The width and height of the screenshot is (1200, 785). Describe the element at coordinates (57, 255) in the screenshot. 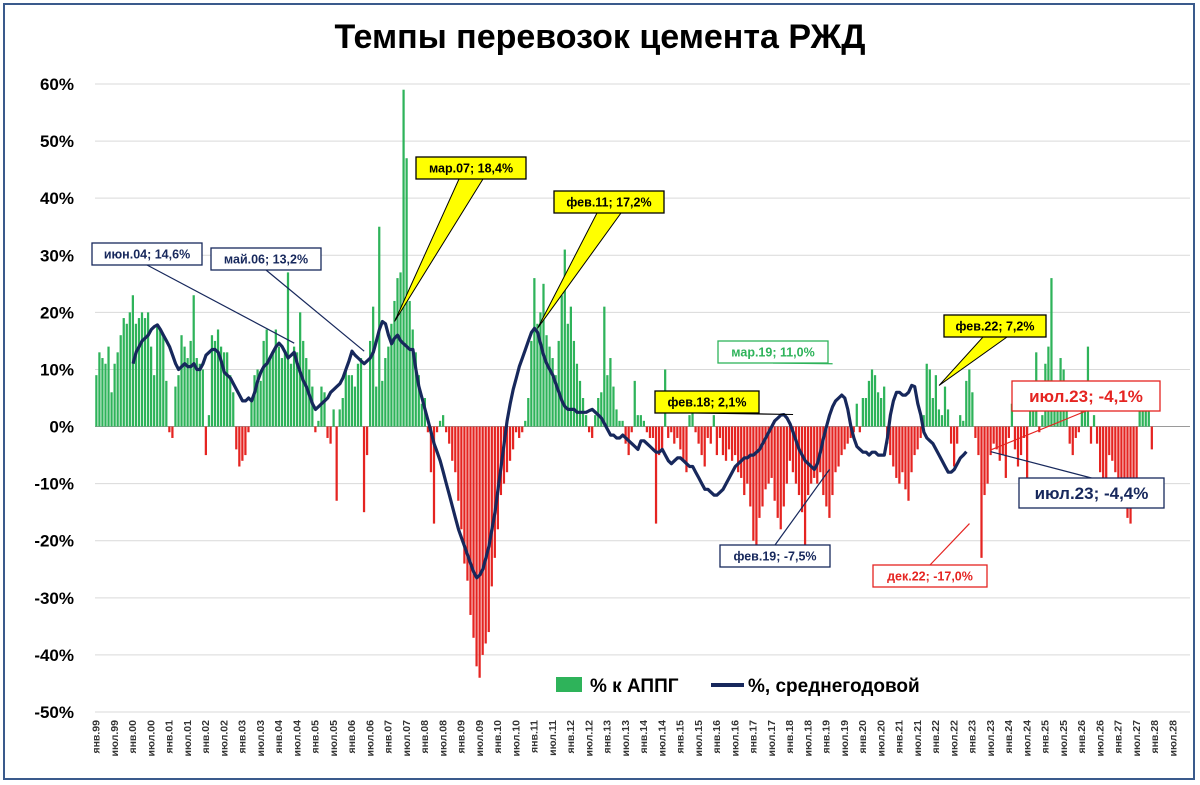

I see `y-tick-label: 30%` at that location.